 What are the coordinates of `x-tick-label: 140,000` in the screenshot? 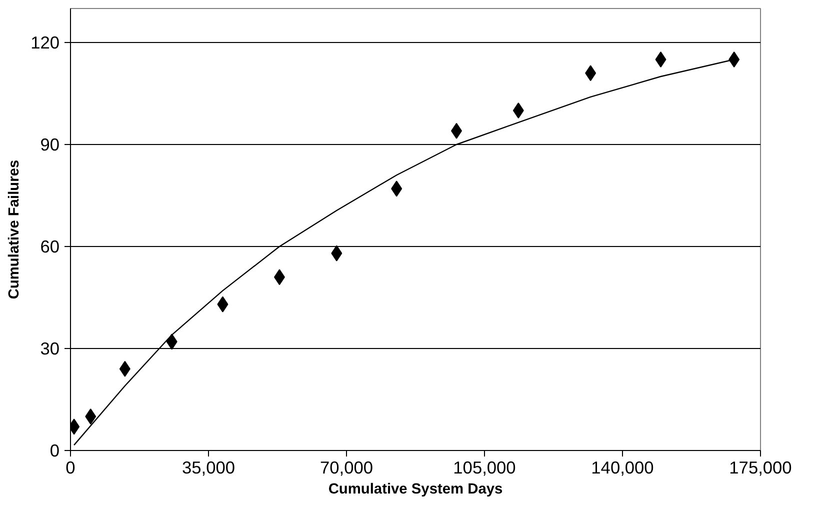 It's located at (622, 468).